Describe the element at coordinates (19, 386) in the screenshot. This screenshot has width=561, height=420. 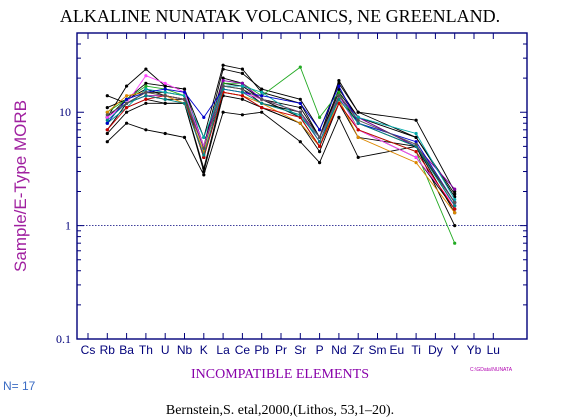
I see `sample-count: N= 17` at that location.